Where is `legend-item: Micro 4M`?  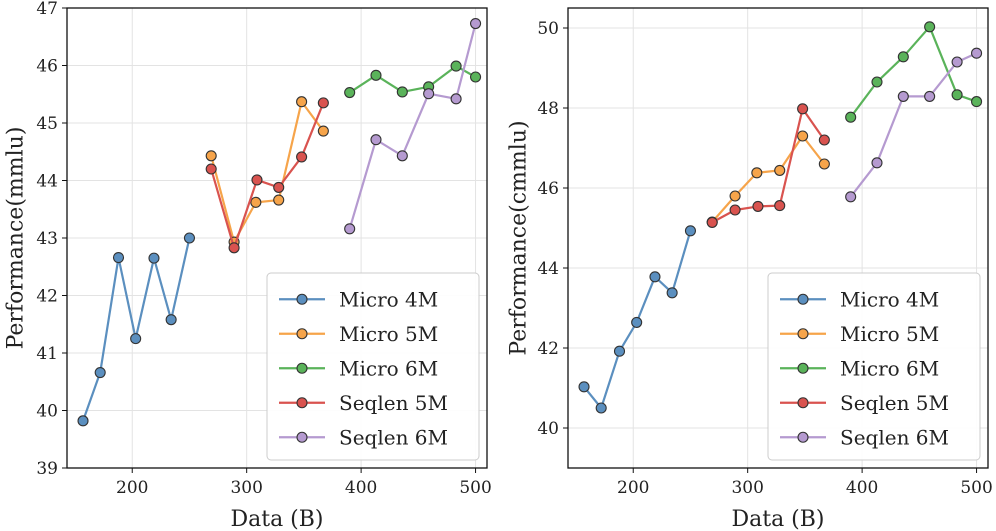
legend-item: Micro 4M is located at coordinates (358, 299).